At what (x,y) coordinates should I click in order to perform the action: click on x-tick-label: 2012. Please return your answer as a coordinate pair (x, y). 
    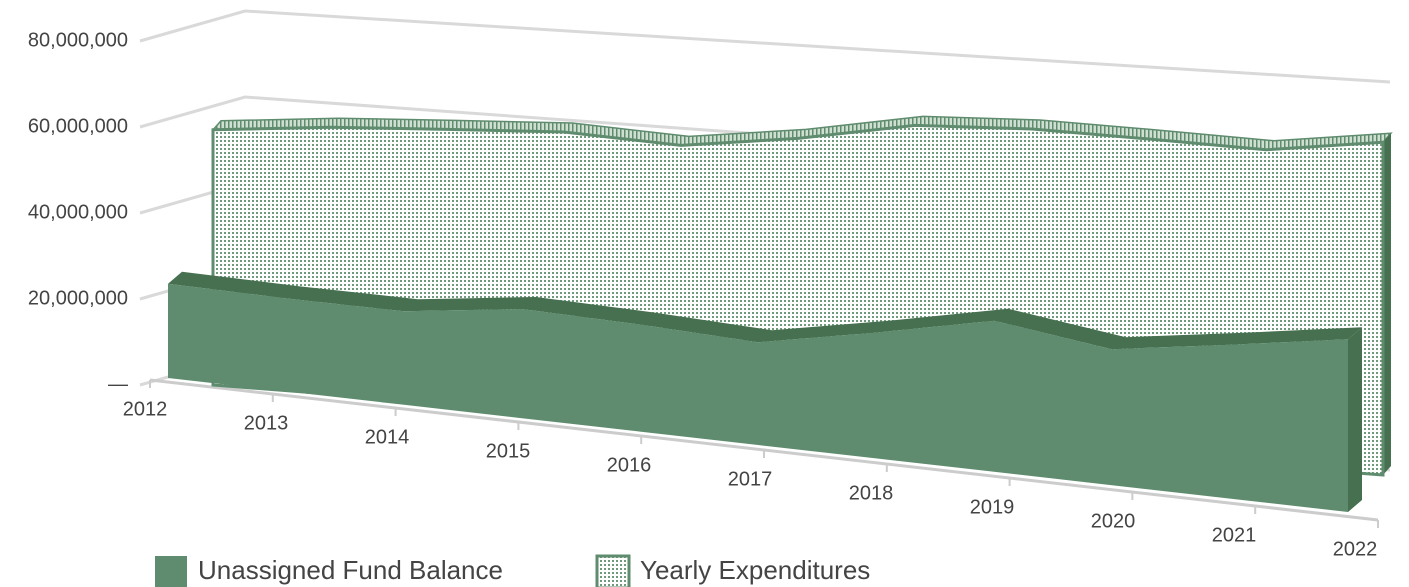
    Looking at the image, I should click on (145, 409).